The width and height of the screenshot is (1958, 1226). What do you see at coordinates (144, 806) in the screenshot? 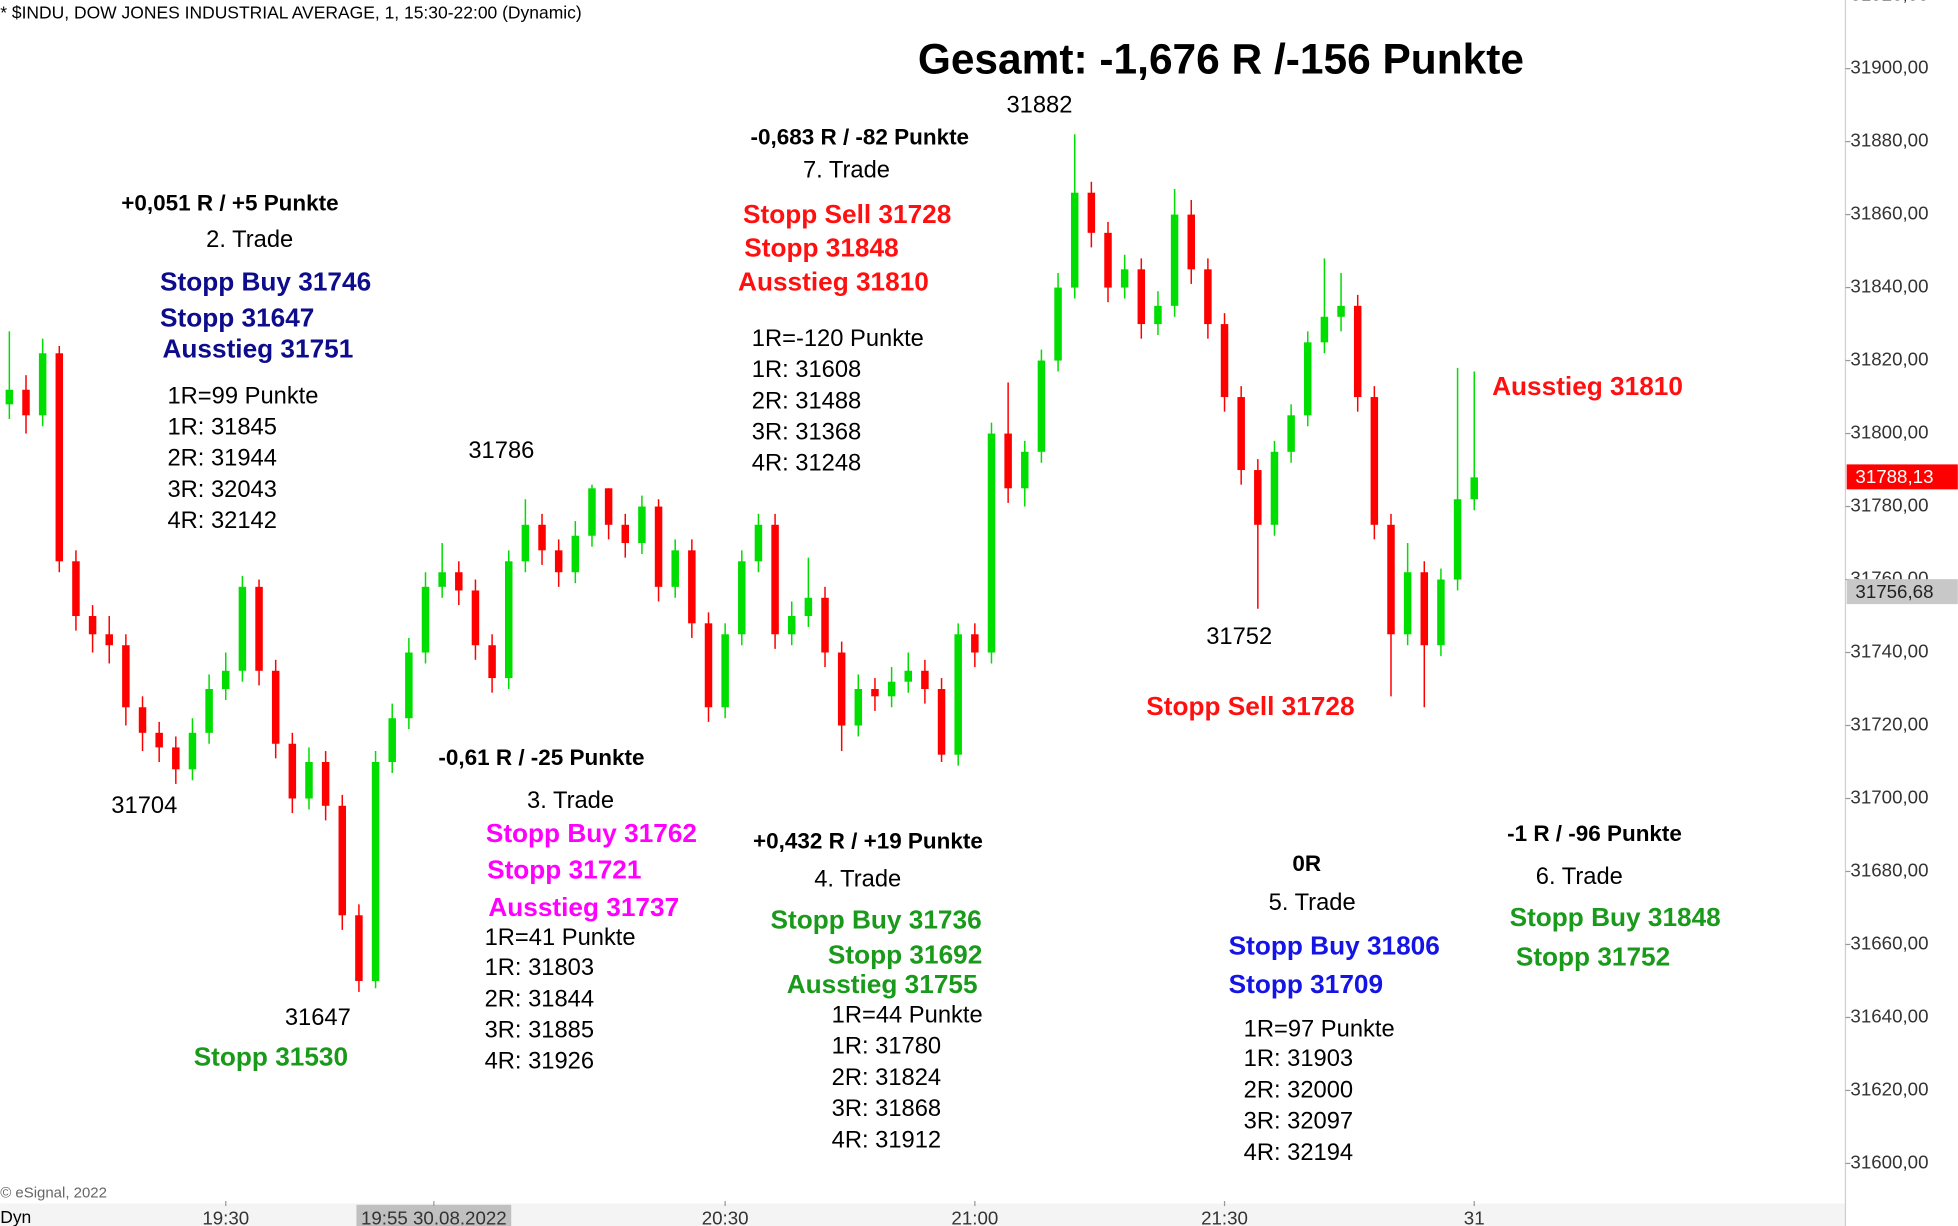
I see `annotation: 31704` at bounding box center [144, 806].